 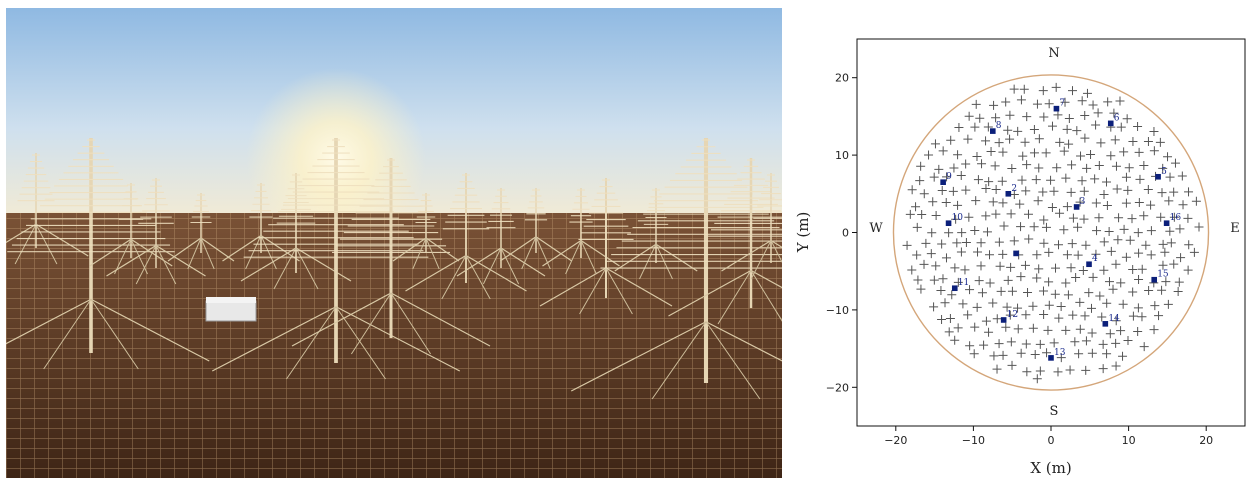 What do you see at coordinates (1054, 411) in the screenshot?
I see `compass-south: S` at bounding box center [1054, 411].